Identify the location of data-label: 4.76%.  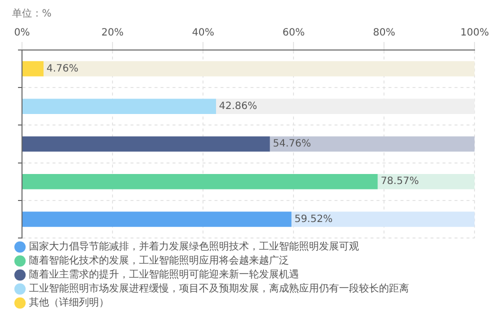
(62, 68).